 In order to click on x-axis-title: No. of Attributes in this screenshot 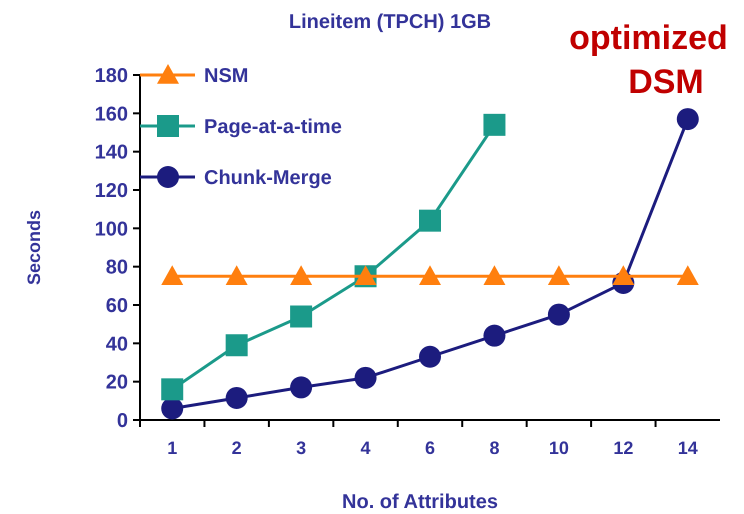, I will do `click(420, 502)`.